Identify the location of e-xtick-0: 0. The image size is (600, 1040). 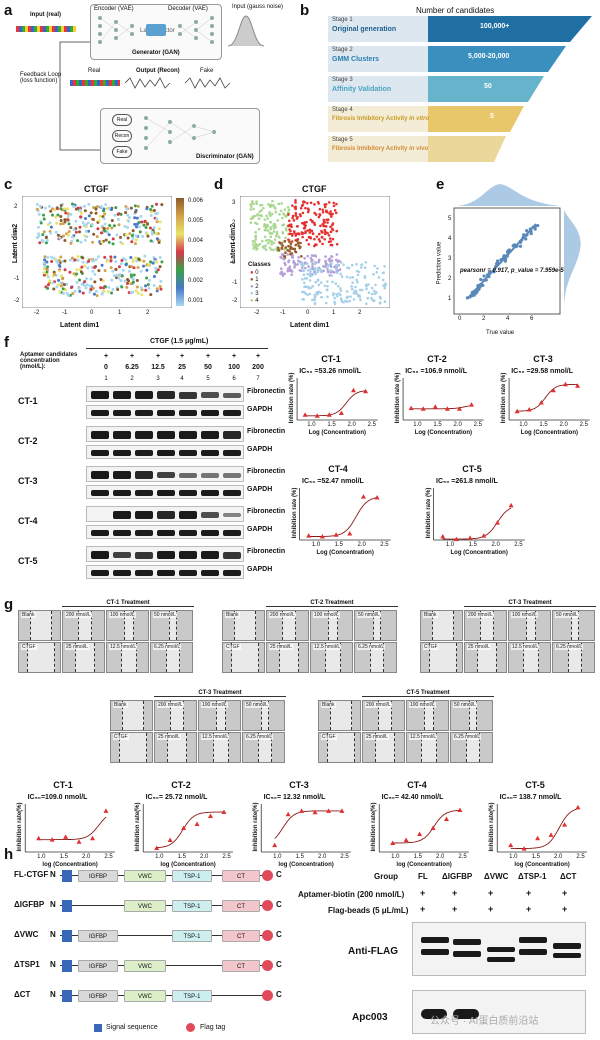
(460, 319).